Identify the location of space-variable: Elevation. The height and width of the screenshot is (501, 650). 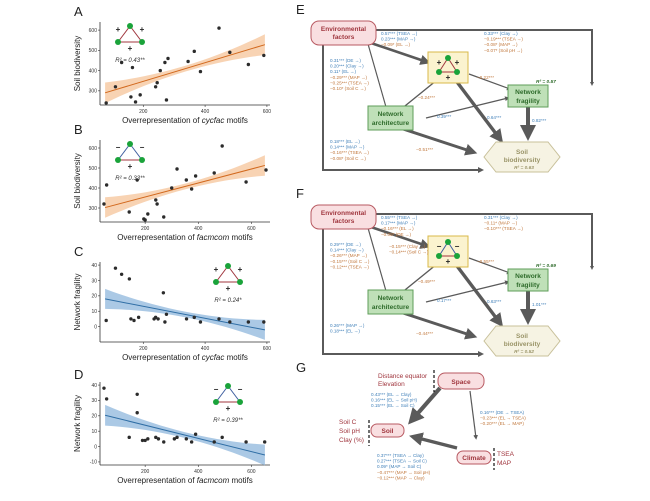
(391, 384).